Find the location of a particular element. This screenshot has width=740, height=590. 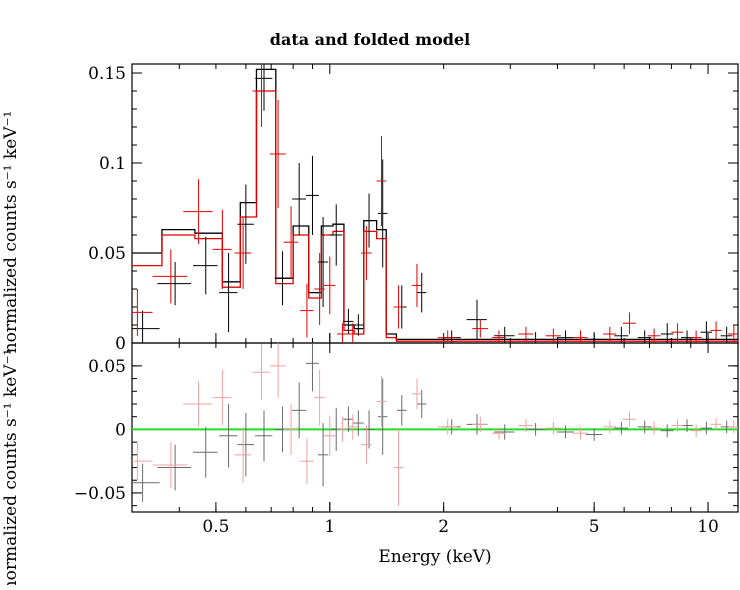

chart-title: data and folded model is located at coordinates (370, 39).